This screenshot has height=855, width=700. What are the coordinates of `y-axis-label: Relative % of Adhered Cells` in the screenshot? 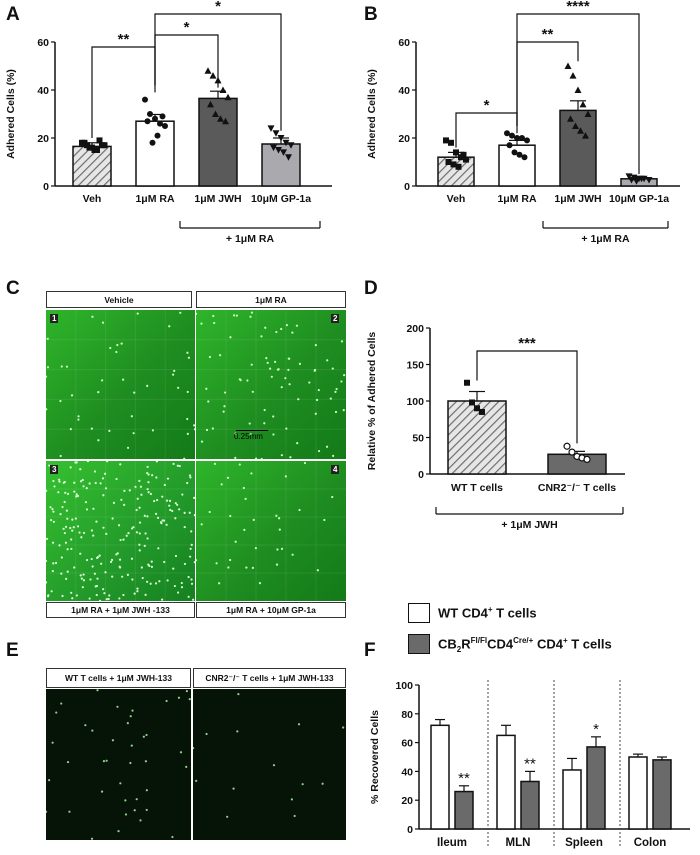 It's located at (372, 401).